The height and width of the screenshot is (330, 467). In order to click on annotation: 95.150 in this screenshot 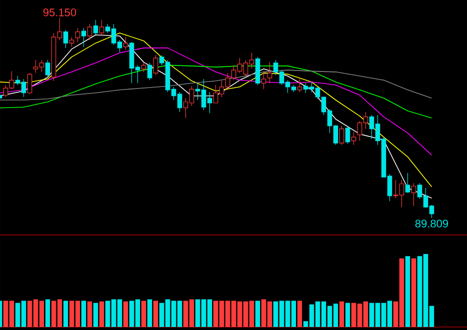, I will do `click(59, 12)`.